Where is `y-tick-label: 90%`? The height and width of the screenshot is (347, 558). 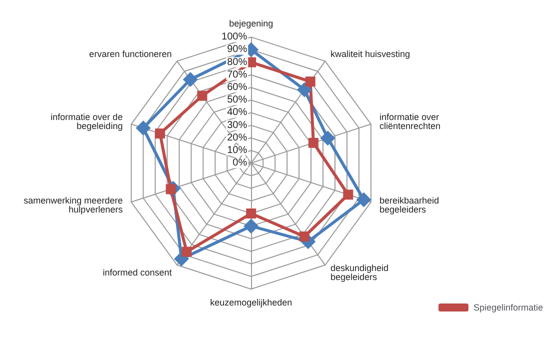
y-tick-label: 90% is located at coordinates (237, 50).